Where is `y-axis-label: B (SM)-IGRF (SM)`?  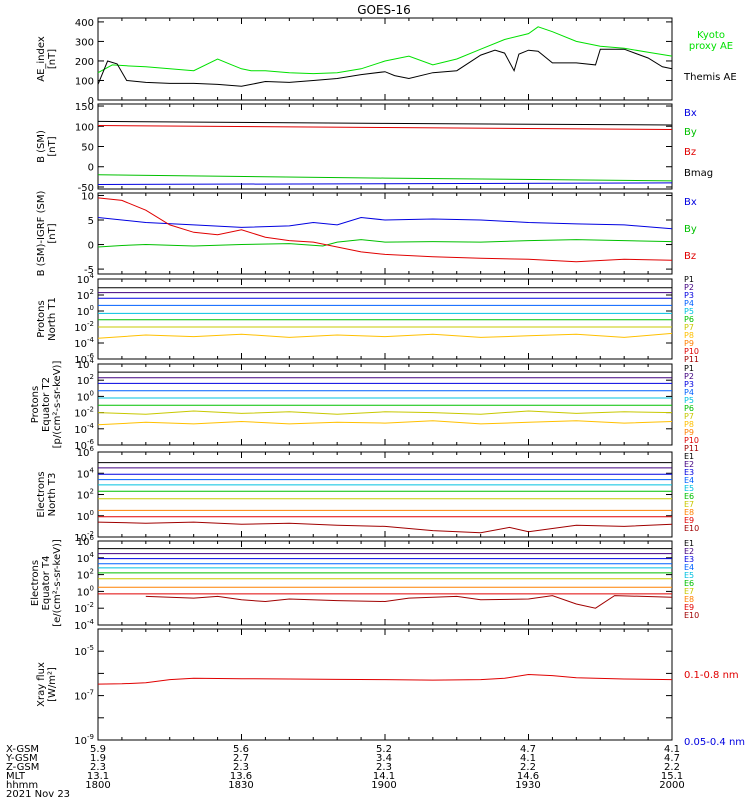 y-axis-label: B (SM)-IGRF (SM) is located at coordinates (41, 234).